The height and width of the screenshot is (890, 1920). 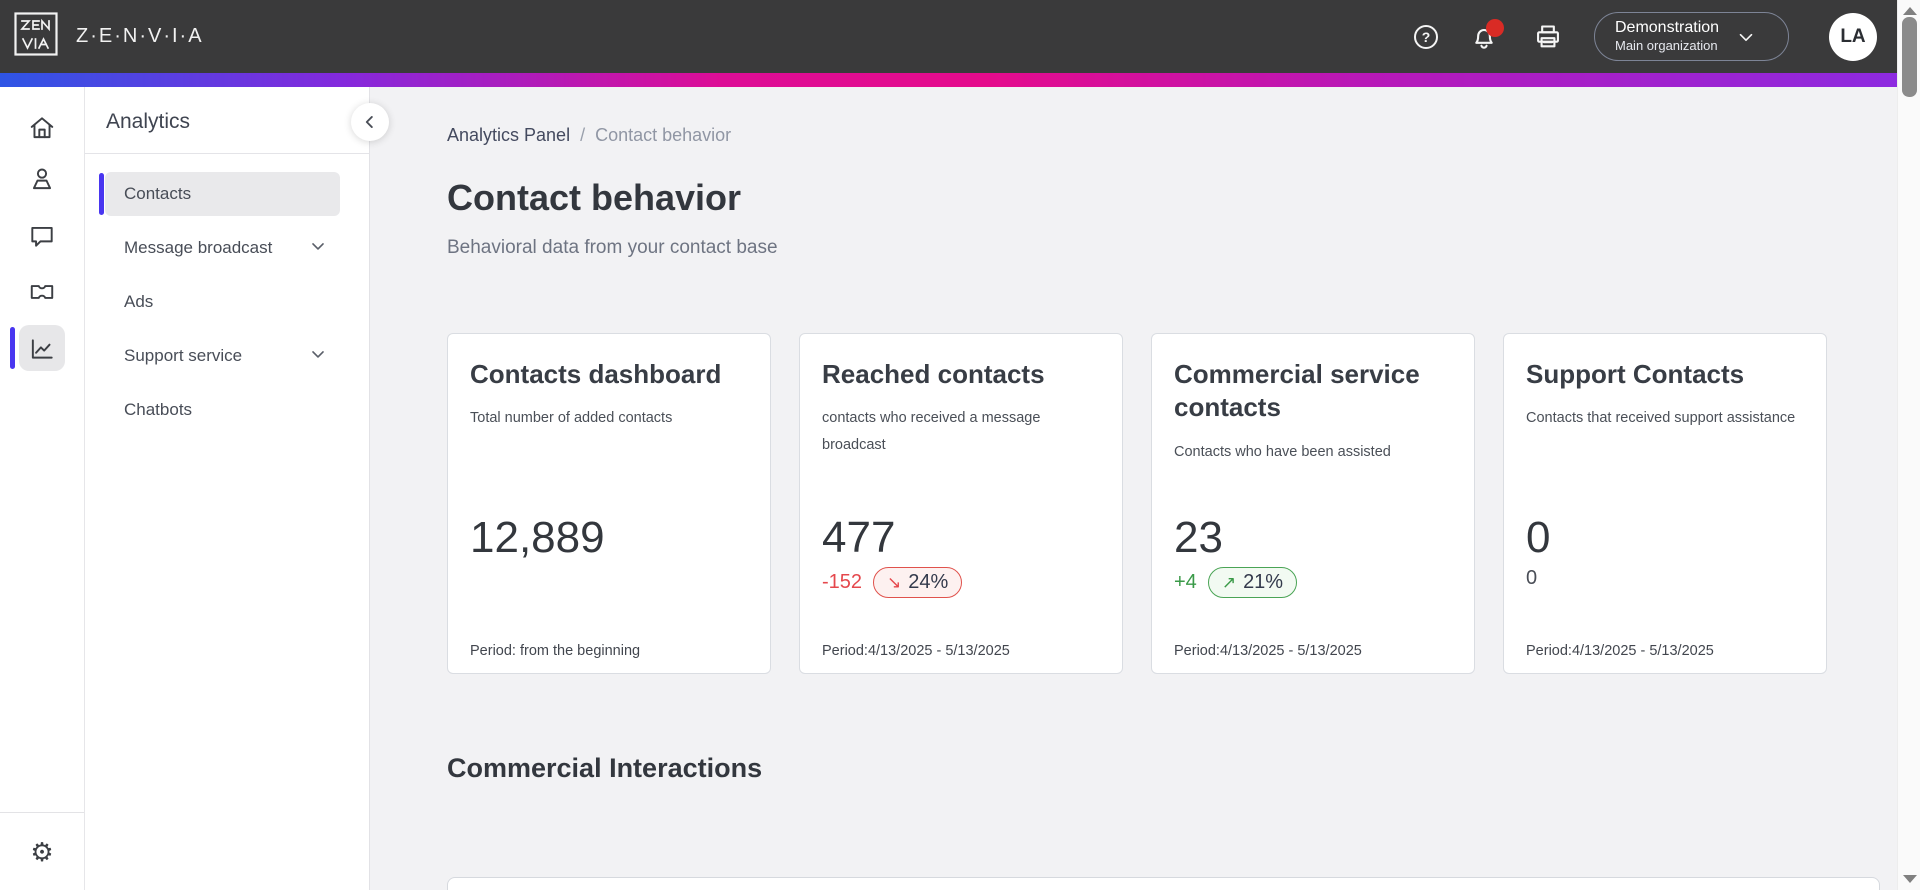 I want to click on scroll-down-button, so click(x=1910, y=879).